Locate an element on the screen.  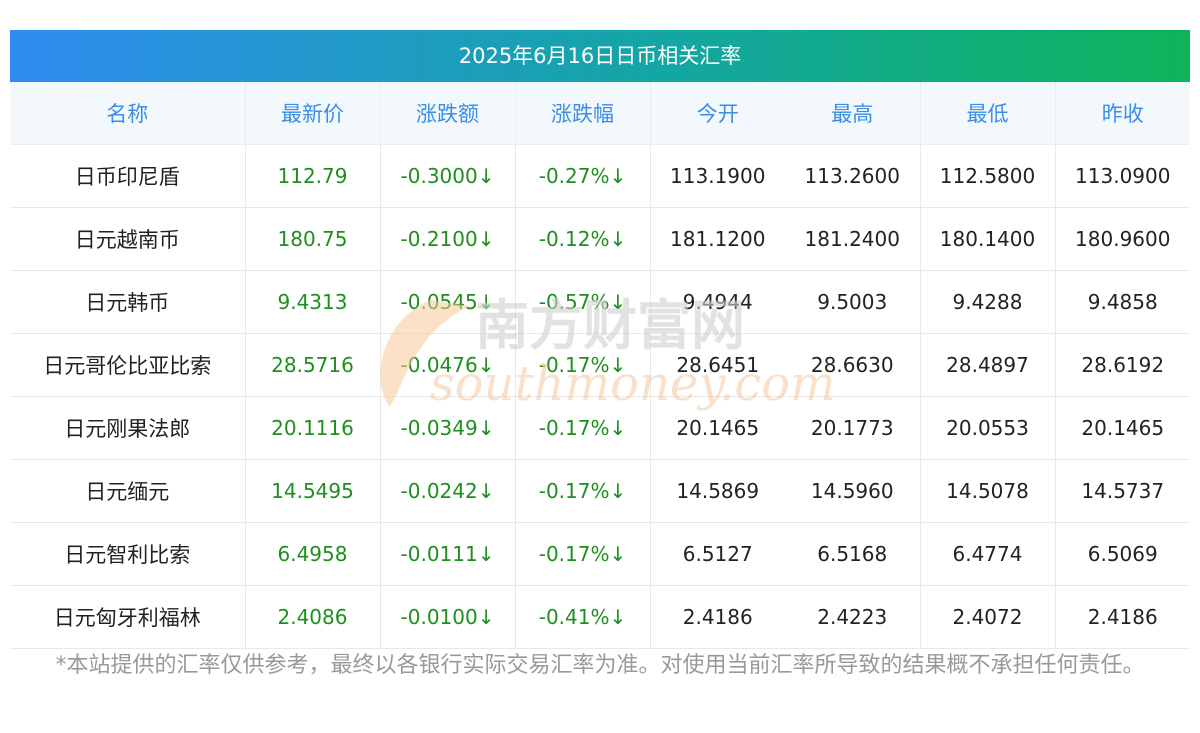
cell-name: 日元智利比索 is located at coordinates (128, 554).